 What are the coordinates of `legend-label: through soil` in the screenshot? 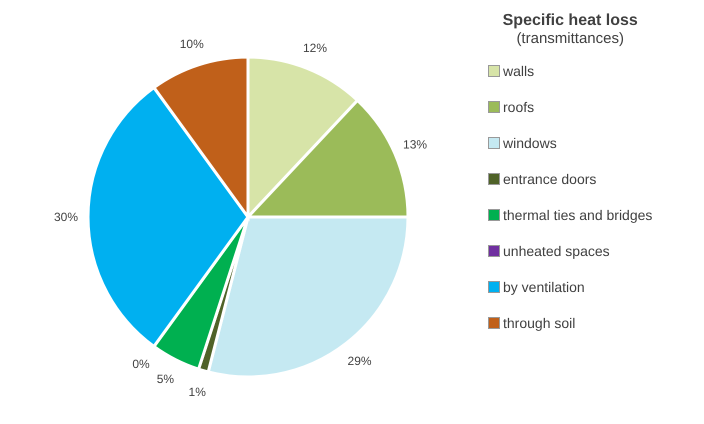 It's located at (539, 323).